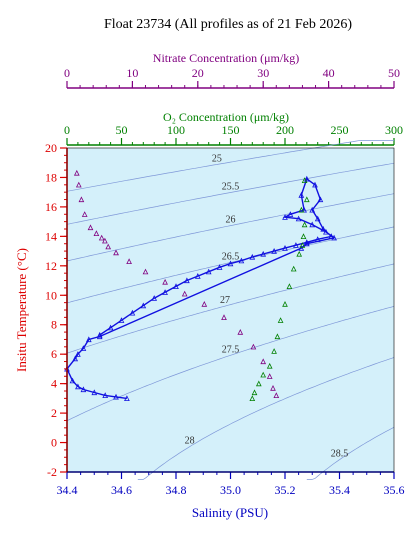 This screenshot has width=418, height=535. I want to click on contour-label: 27.5, so click(231, 349).